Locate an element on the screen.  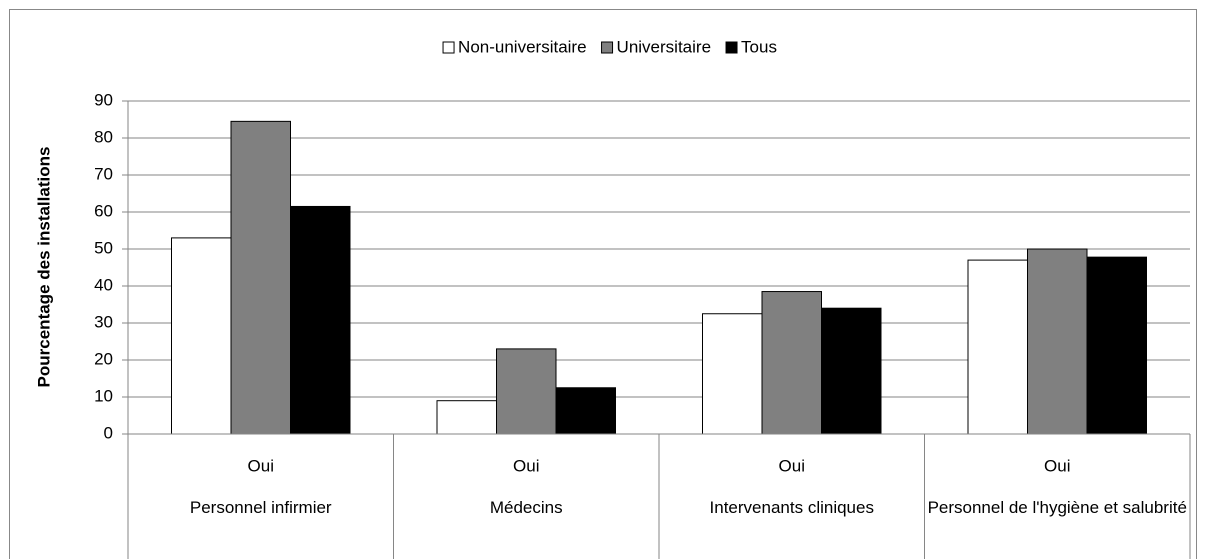
group-label: Intervenants cliniques is located at coordinates (791, 507).